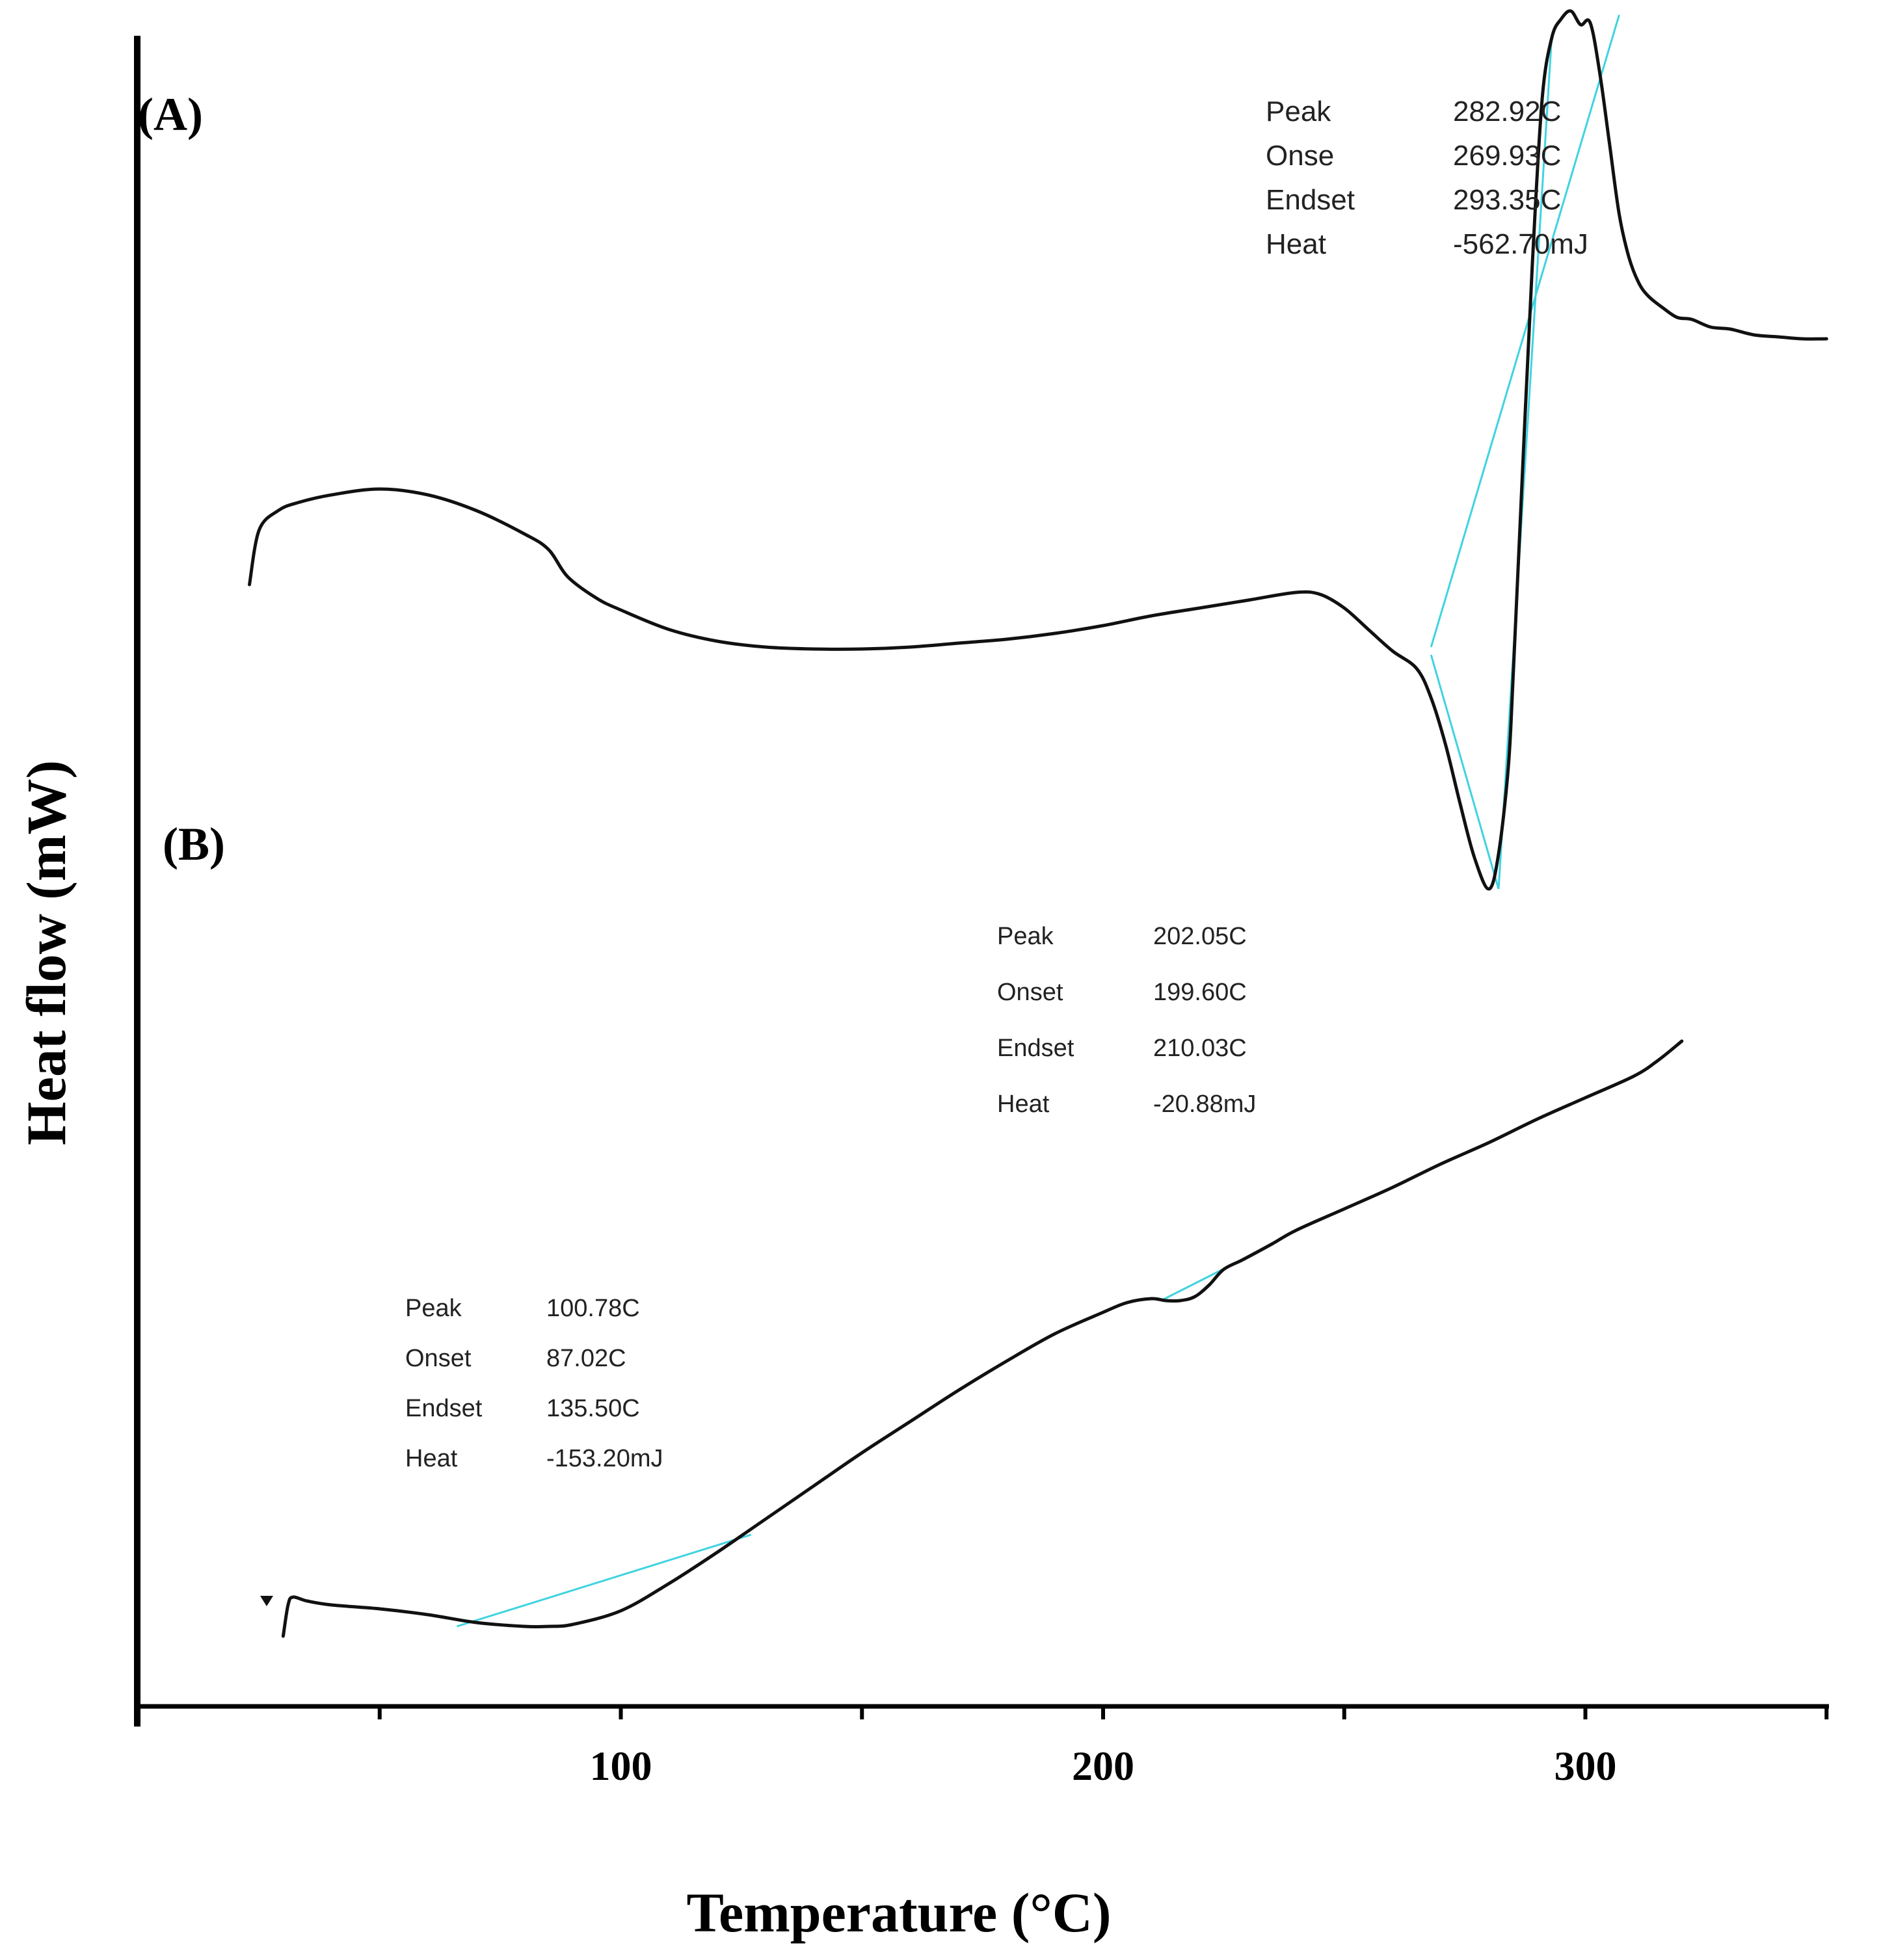 The width and height of the screenshot is (1881, 1960). What do you see at coordinates (1204, 1104) in the screenshot?
I see `annotation-b1-heat-value: -20.88mJ` at bounding box center [1204, 1104].